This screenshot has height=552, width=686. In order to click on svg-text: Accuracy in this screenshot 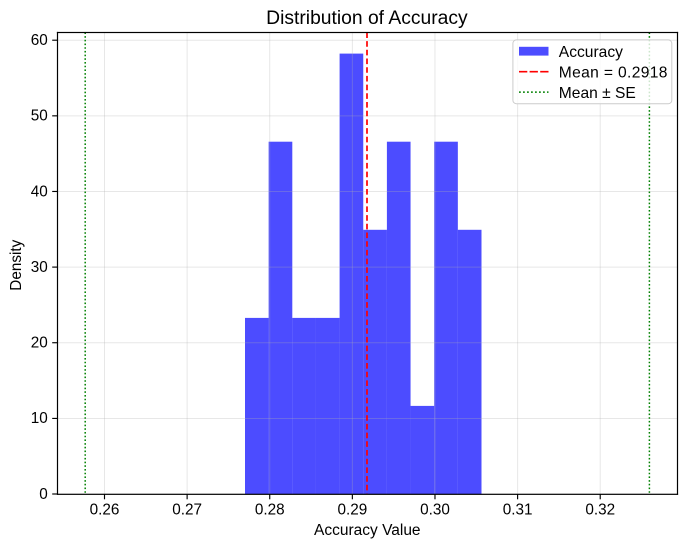, I will do `click(591, 52)`.